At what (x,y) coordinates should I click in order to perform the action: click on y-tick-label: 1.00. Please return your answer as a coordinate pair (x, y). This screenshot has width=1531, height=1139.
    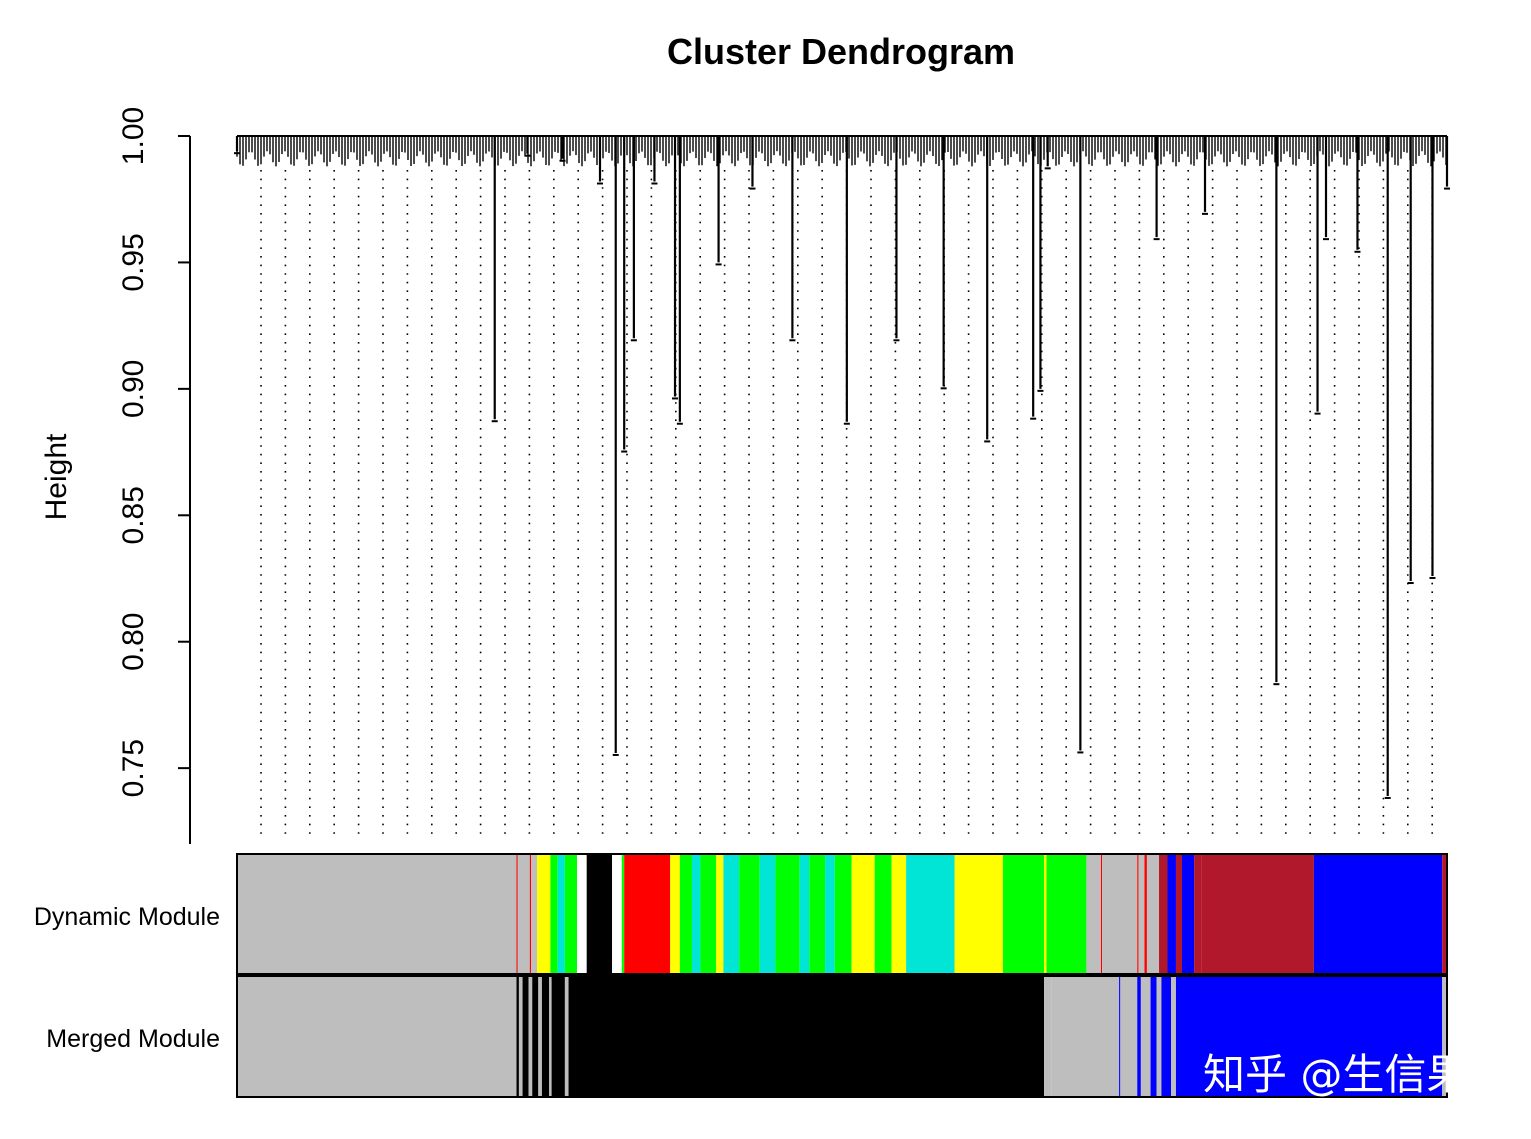
    Looking at the image, I should click on (133, 136).